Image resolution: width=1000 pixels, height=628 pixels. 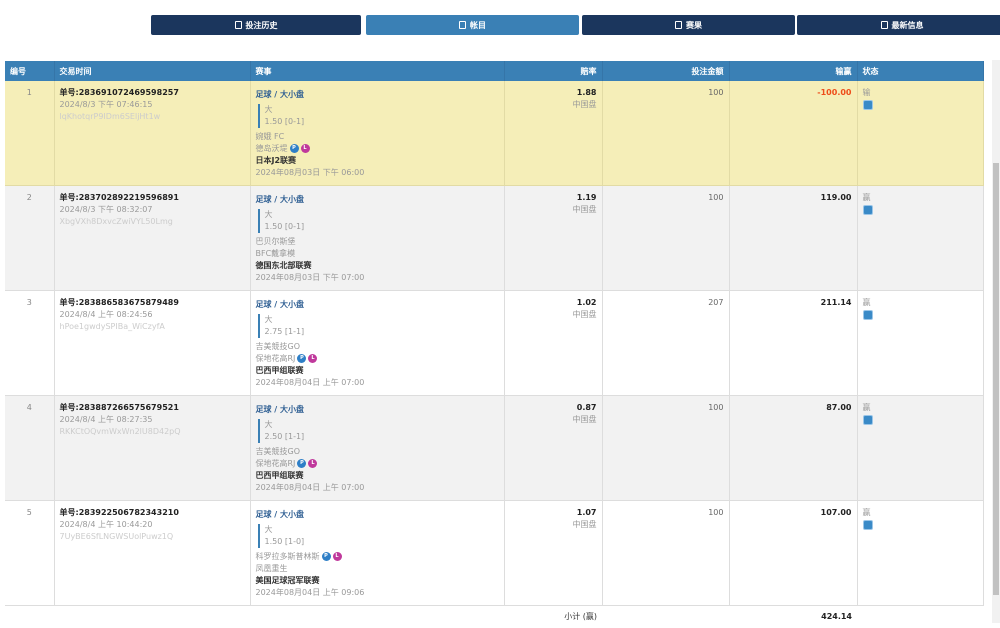 I want to click on nav-button-2: 赛果, so click(x=688, y=25).